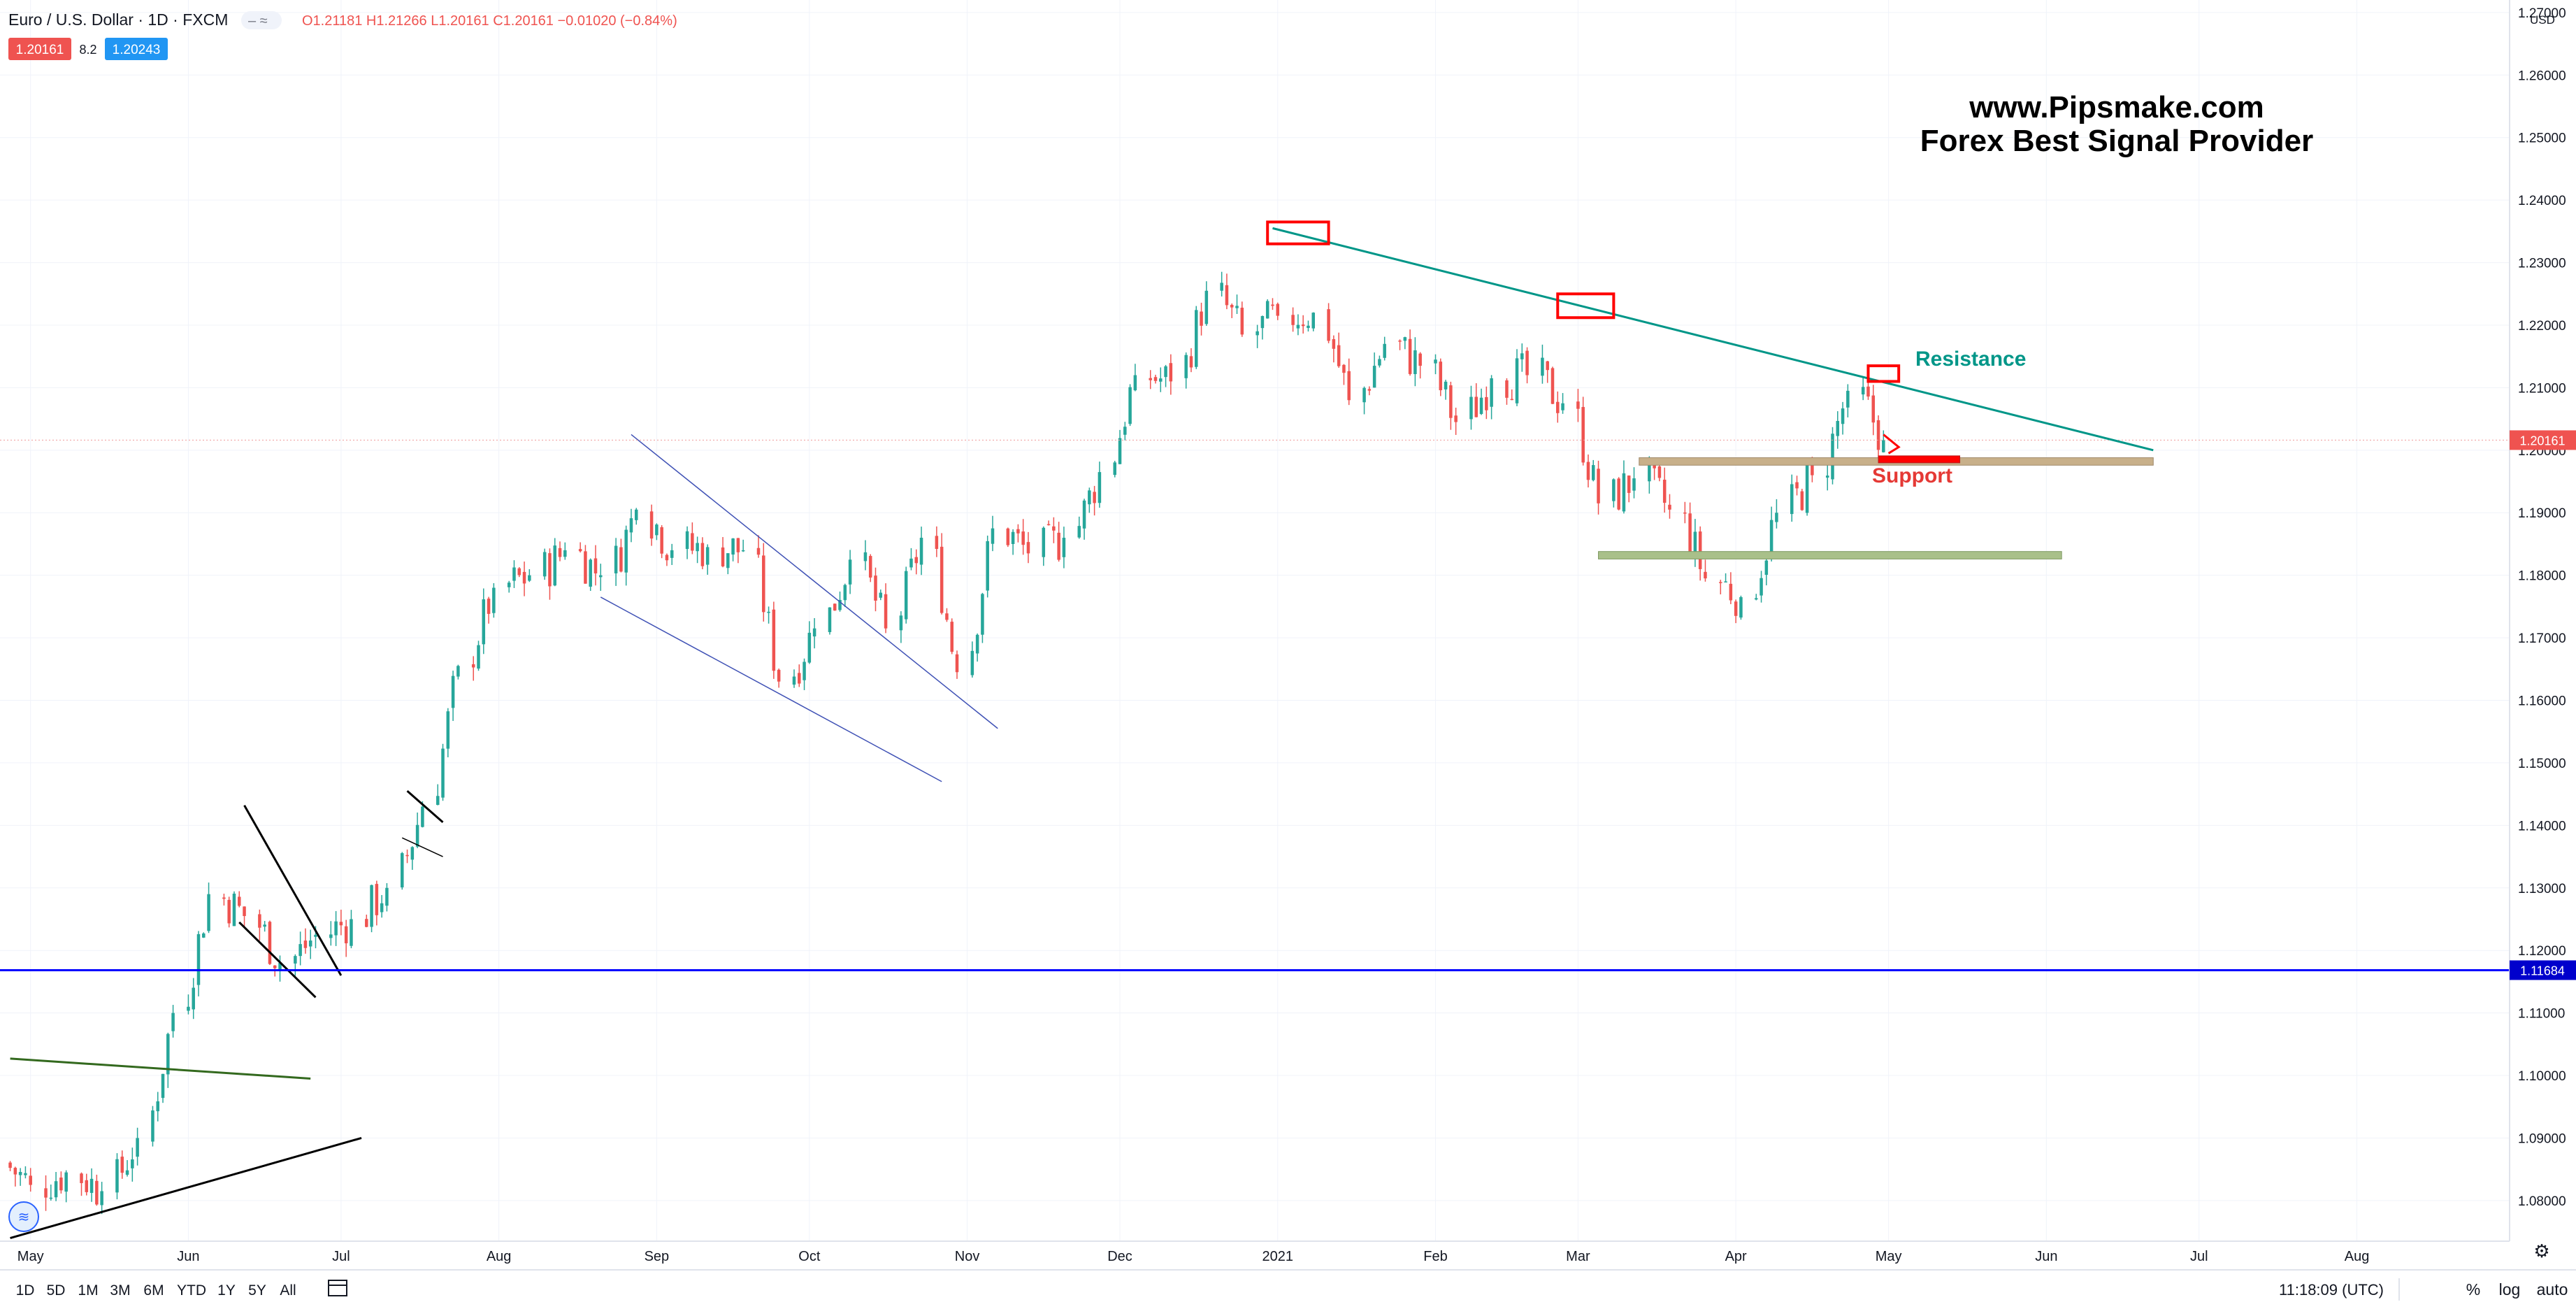 This screenshot has width=2576, height=1316. I want to click on compare-pill, so click(261, 20).